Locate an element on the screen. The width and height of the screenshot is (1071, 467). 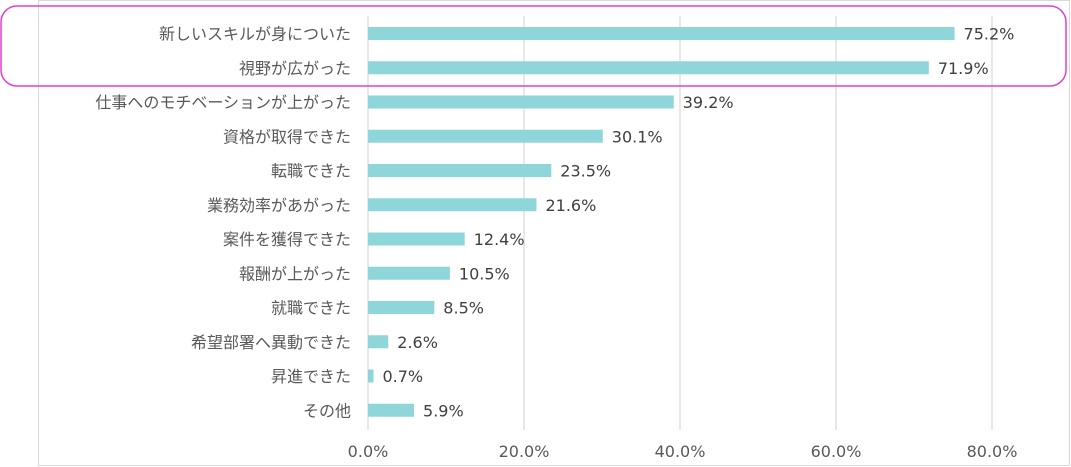
value-label: 10.5% is located at coordinates (484, 273).